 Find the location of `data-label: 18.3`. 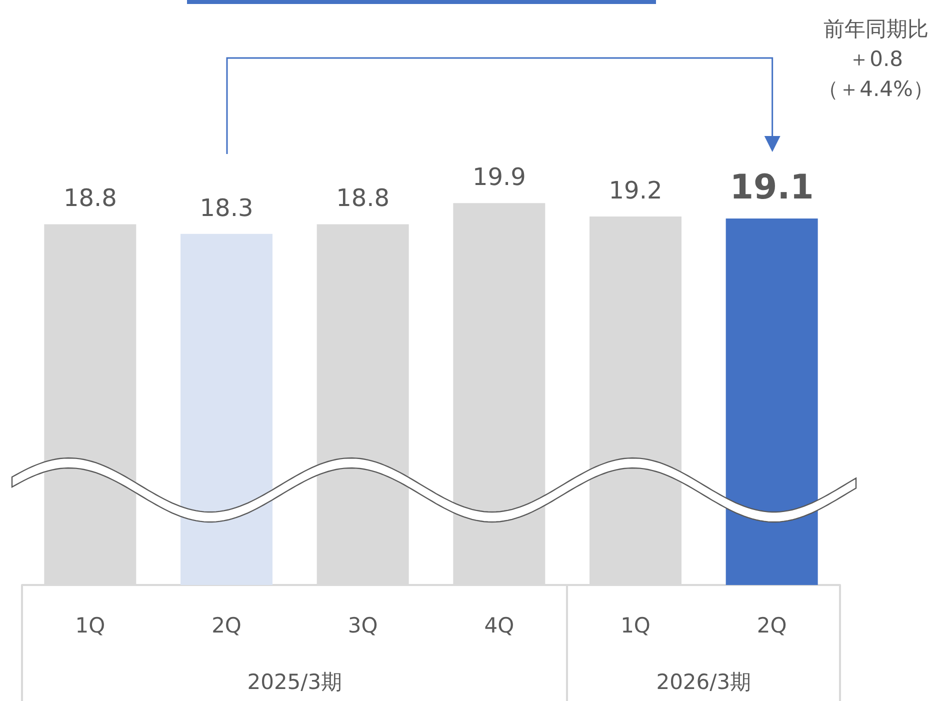

data-label: 18.3 is located at coordinates (227, 208).